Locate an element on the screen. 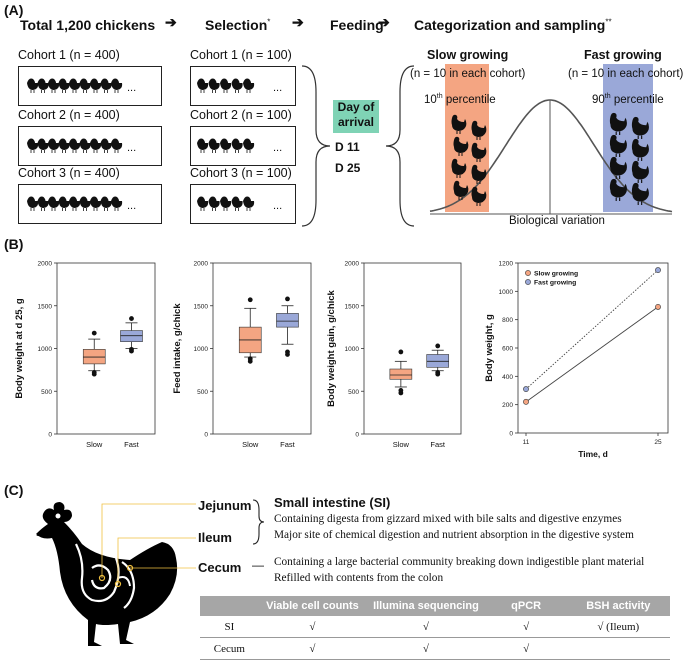  step-categorization: Categorization and sampling** is located at coordinates (513, 25).